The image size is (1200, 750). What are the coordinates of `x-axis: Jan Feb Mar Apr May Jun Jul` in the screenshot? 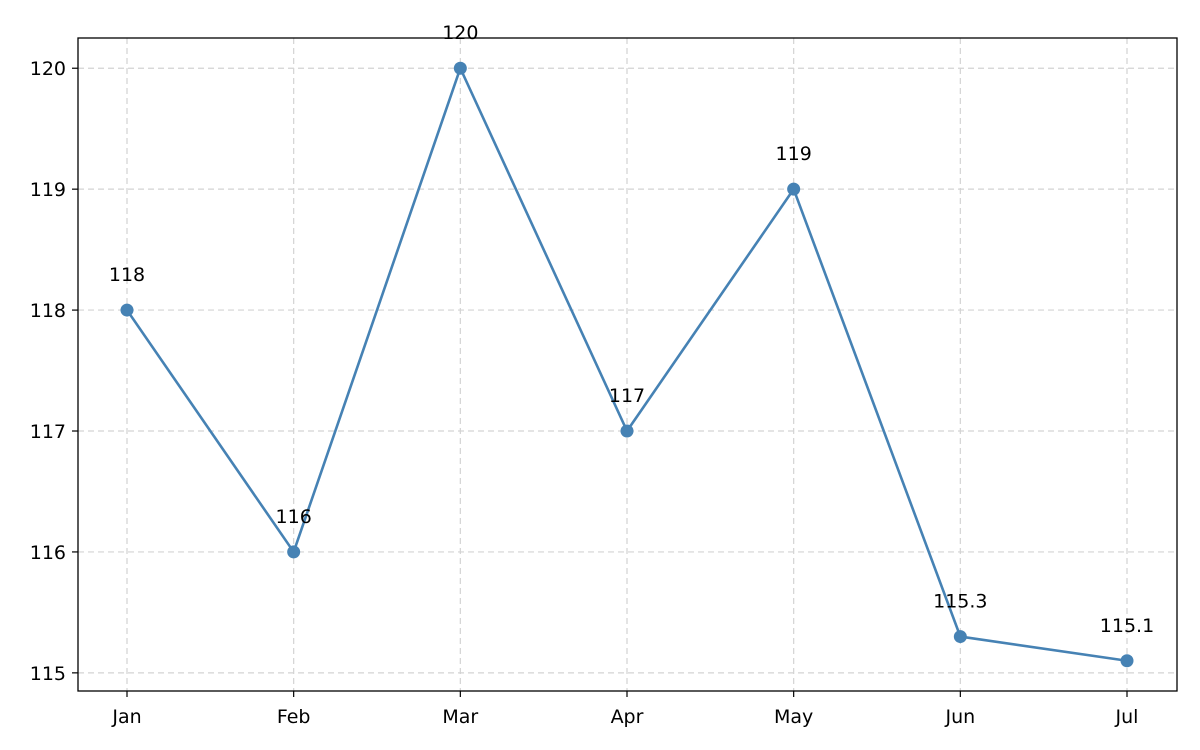 It's located at (624, 709).